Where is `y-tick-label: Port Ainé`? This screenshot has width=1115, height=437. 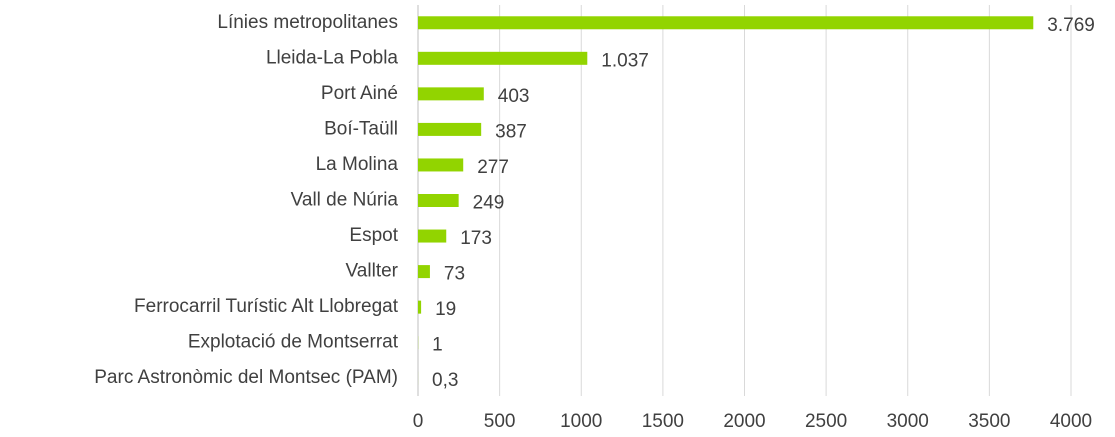 y-tick-label: Port Ainé is located at coordinates (359, 93).